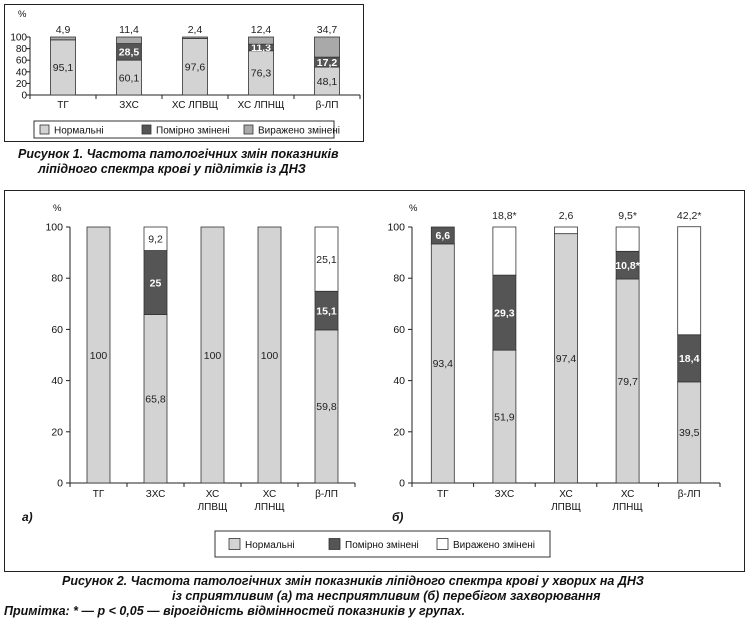 The image size is (750, 624). I want to click on figure1-border, so click(184, 73).